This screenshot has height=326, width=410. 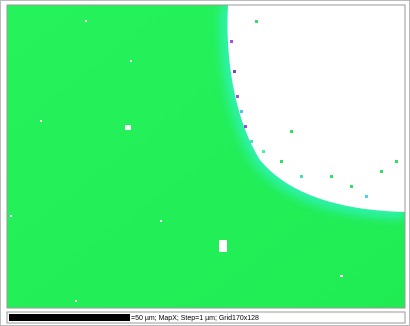 I want to click on caption: =50 µm; MapX; Step=1 µm; Grid170x128, so click(x=195, y=318).